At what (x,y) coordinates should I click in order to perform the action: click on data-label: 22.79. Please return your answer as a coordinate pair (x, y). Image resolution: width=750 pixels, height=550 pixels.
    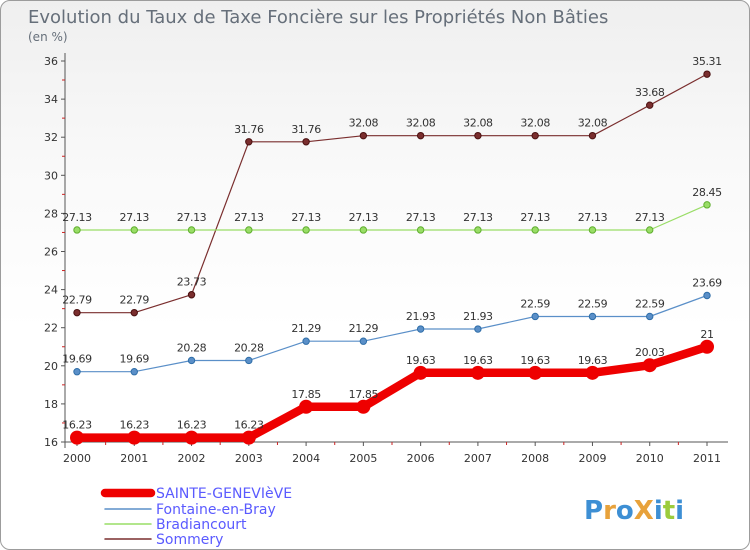
    Looking at the image, I should click on (77, 300).